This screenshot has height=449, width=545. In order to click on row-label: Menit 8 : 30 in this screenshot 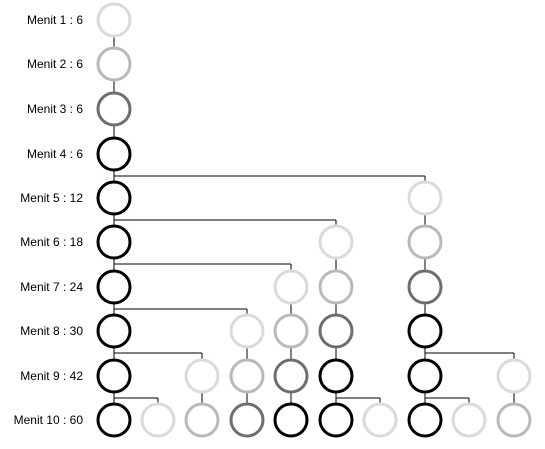, I will do `click(51, 331)`.